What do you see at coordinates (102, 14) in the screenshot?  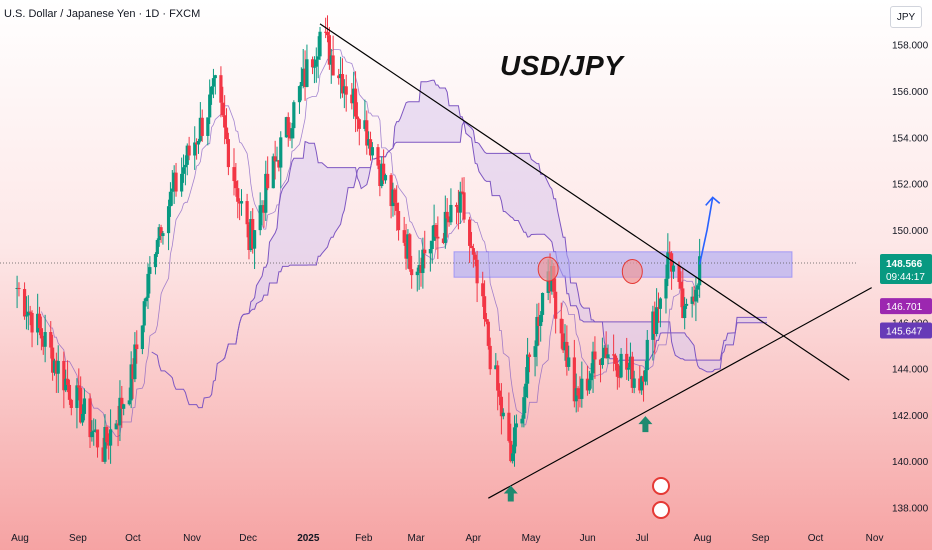 I see `symbol-title: U.S. Dollar / Japanese Yen · 1D · FXCM` at bounding box center [102, 14].